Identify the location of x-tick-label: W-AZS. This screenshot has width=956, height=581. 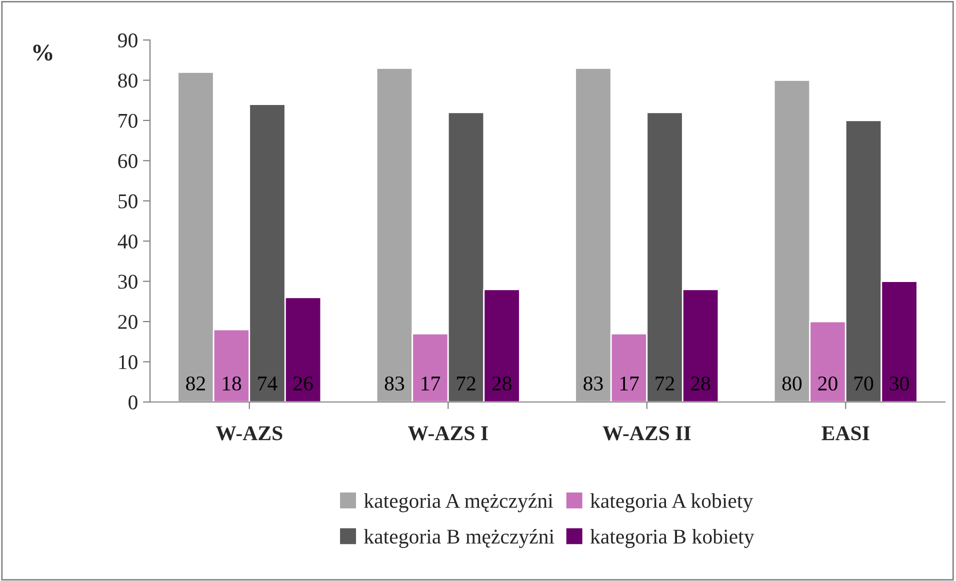
(249, 433).